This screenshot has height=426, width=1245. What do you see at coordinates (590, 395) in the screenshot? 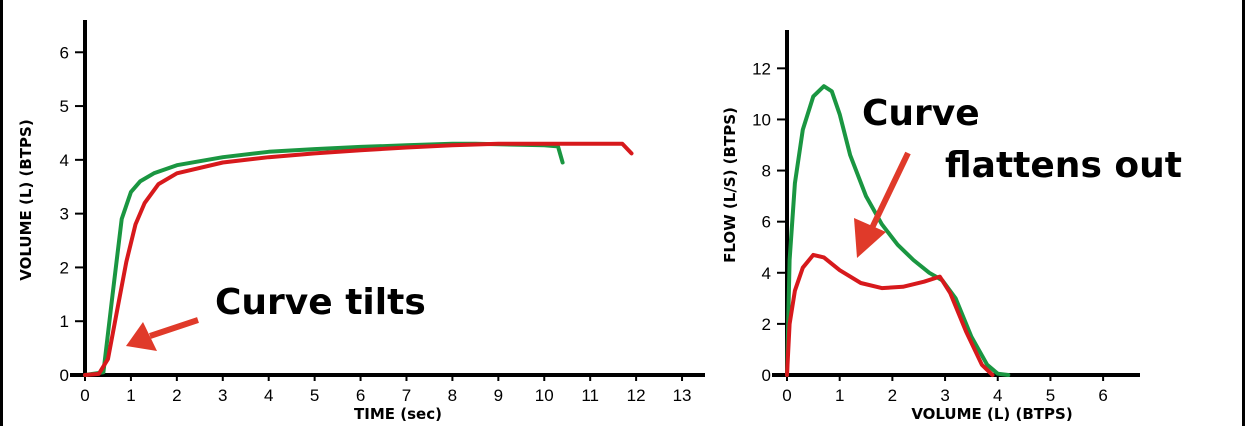
I see `left-x-tick-label: 11` at bounding box center [590, 395].